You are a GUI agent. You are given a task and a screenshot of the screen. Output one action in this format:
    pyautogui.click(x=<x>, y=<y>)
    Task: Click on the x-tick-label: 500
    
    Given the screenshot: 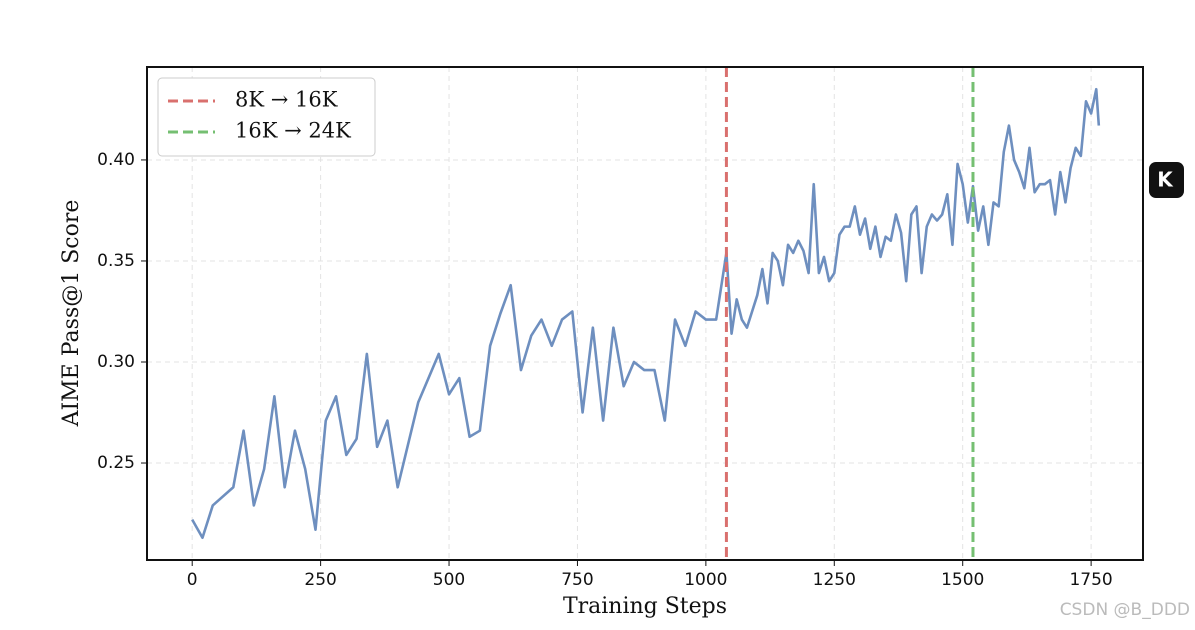 What is the action you would take?
    pyautogui.click(x=449, y=580)
    